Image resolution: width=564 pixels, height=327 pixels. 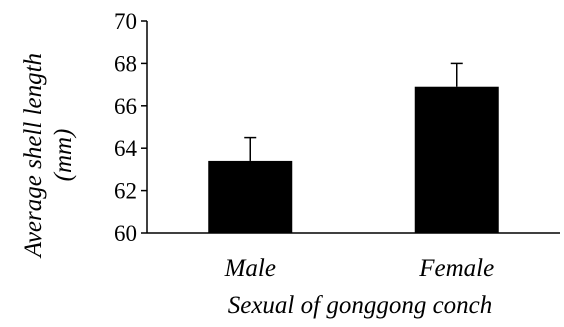 I want to click on x-axis-title: Sexual of gonggong conch, so click(x=360, y=305).